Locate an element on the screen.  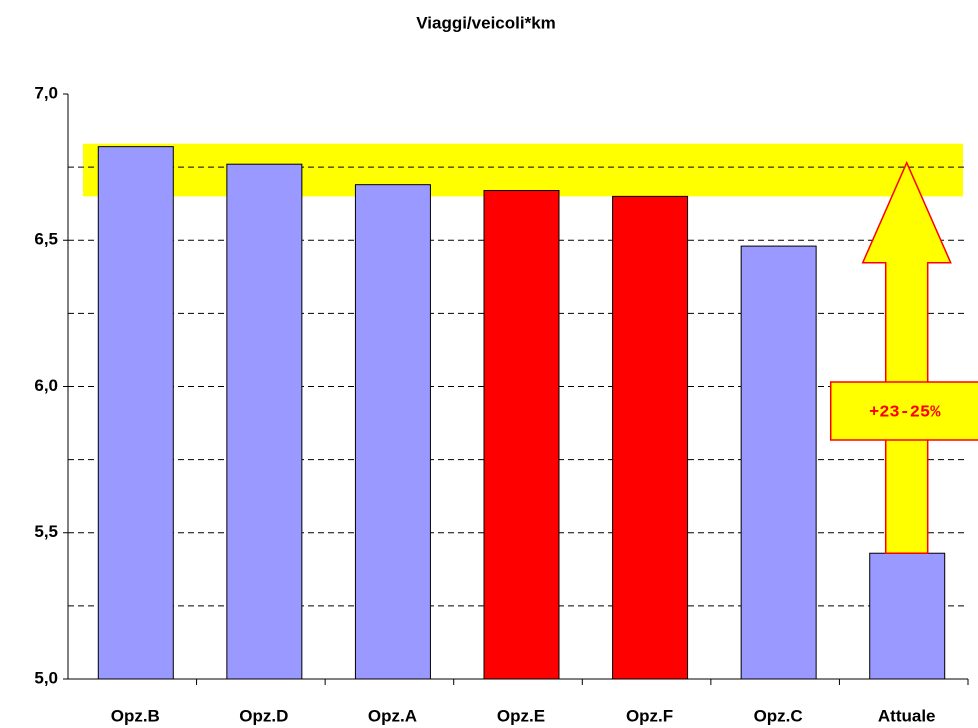
annotation: +23-25% is located at coordinates (905, 412).